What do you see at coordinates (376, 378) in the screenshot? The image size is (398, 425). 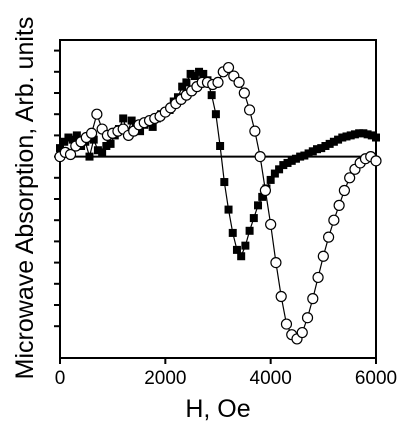 I see `x-tick-label-3: 6000` at bounding box center [376, 378].